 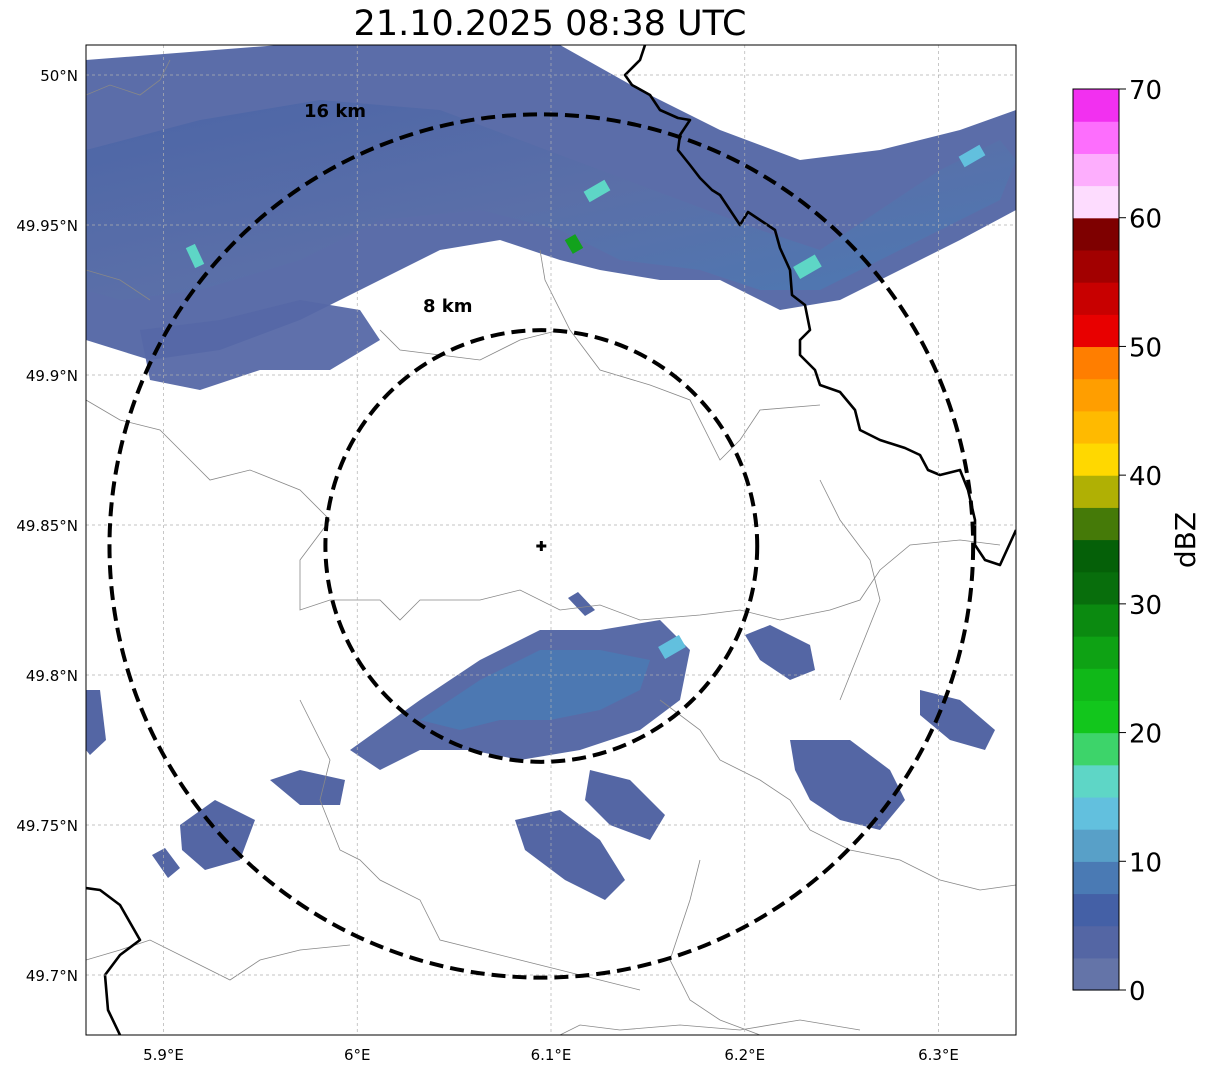 I want to click on colorbar-tick-label: 30, so click(x=1145, y=606).